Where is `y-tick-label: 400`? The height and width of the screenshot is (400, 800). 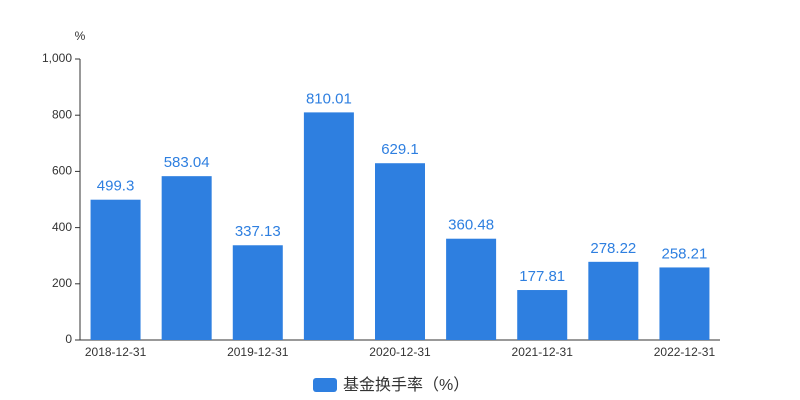 y-tick-label: 400 is located at coordinates (62, 227).